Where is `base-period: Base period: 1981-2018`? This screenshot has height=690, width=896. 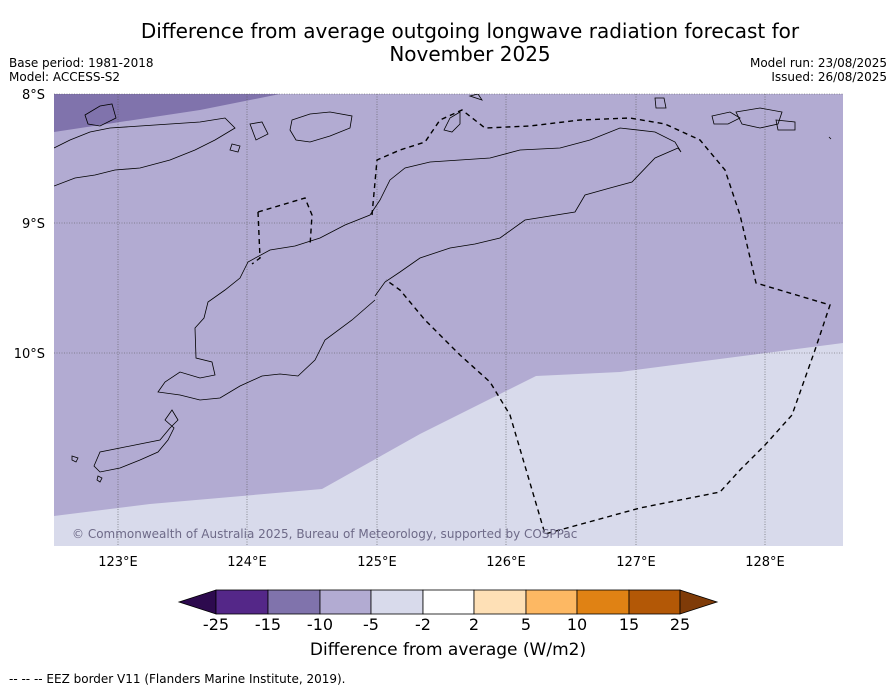
base-period: Base period: 1981-2018 is located at coordinates (81, 63).